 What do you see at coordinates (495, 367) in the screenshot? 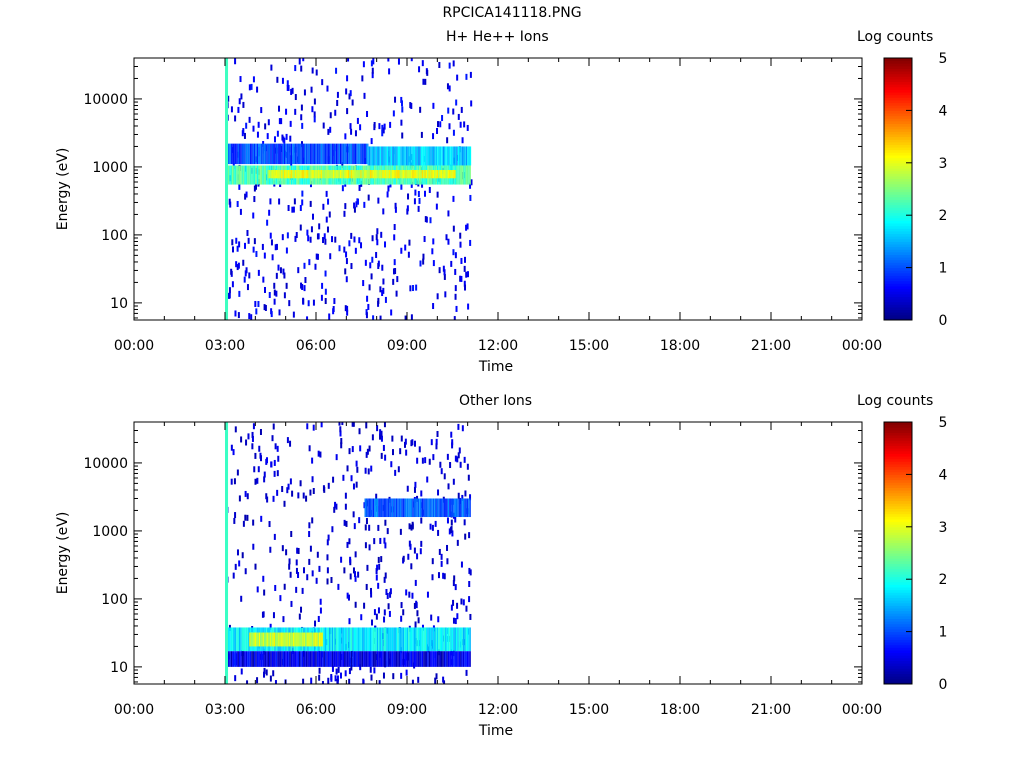
I see `x-axis-label: Time` at bounding box center [495, 367].